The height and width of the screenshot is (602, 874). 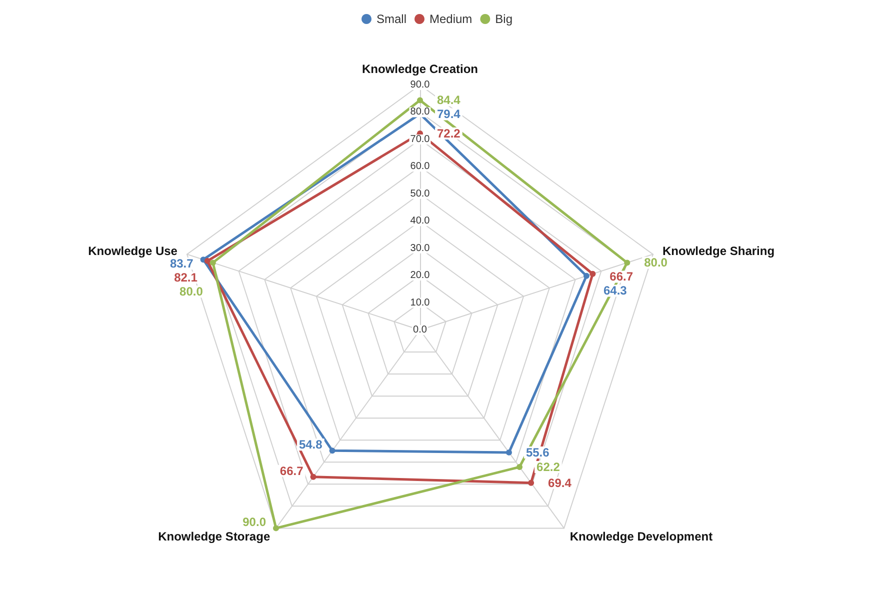 What do you see at coordinates (420, 276) in the screenshot?
I see `y-tick-label: 20.0` at bounding box center [420, 276].